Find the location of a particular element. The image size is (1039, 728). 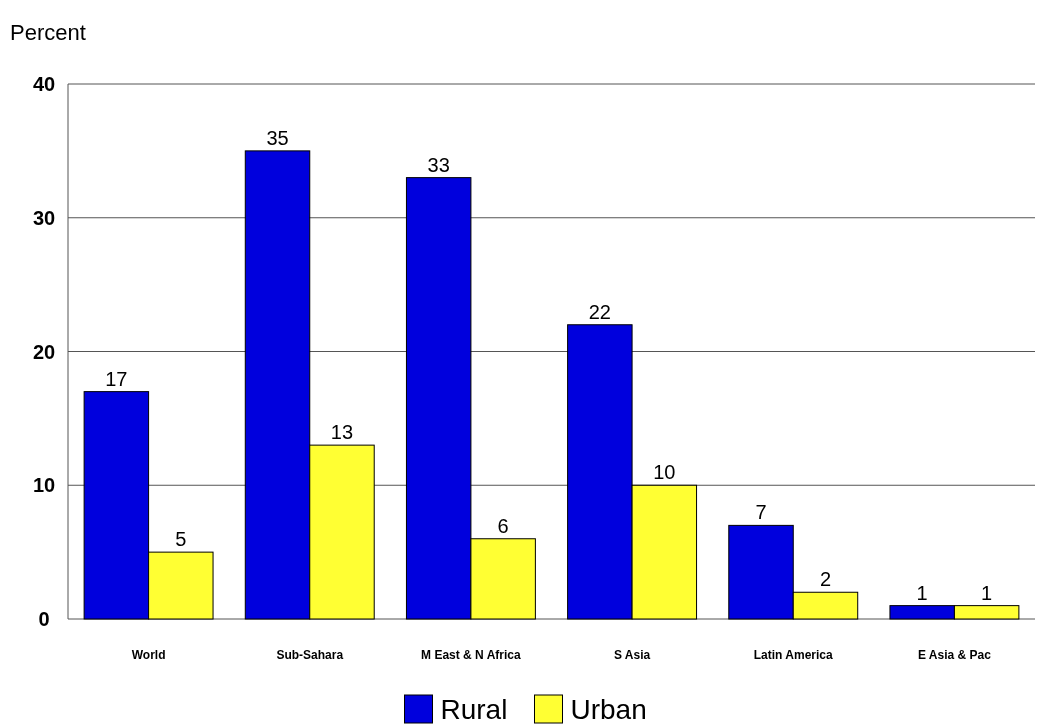

y-tick-label: 30 is located at coordinates (44, 217).